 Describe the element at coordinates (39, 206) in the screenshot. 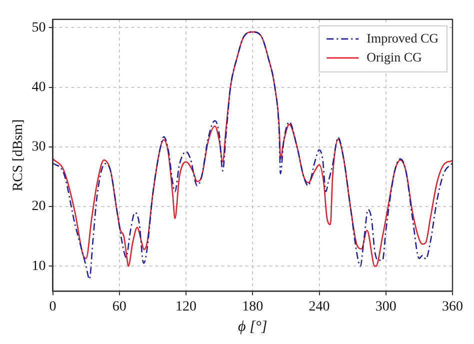

I see `y-tick-label: 20` at that location.